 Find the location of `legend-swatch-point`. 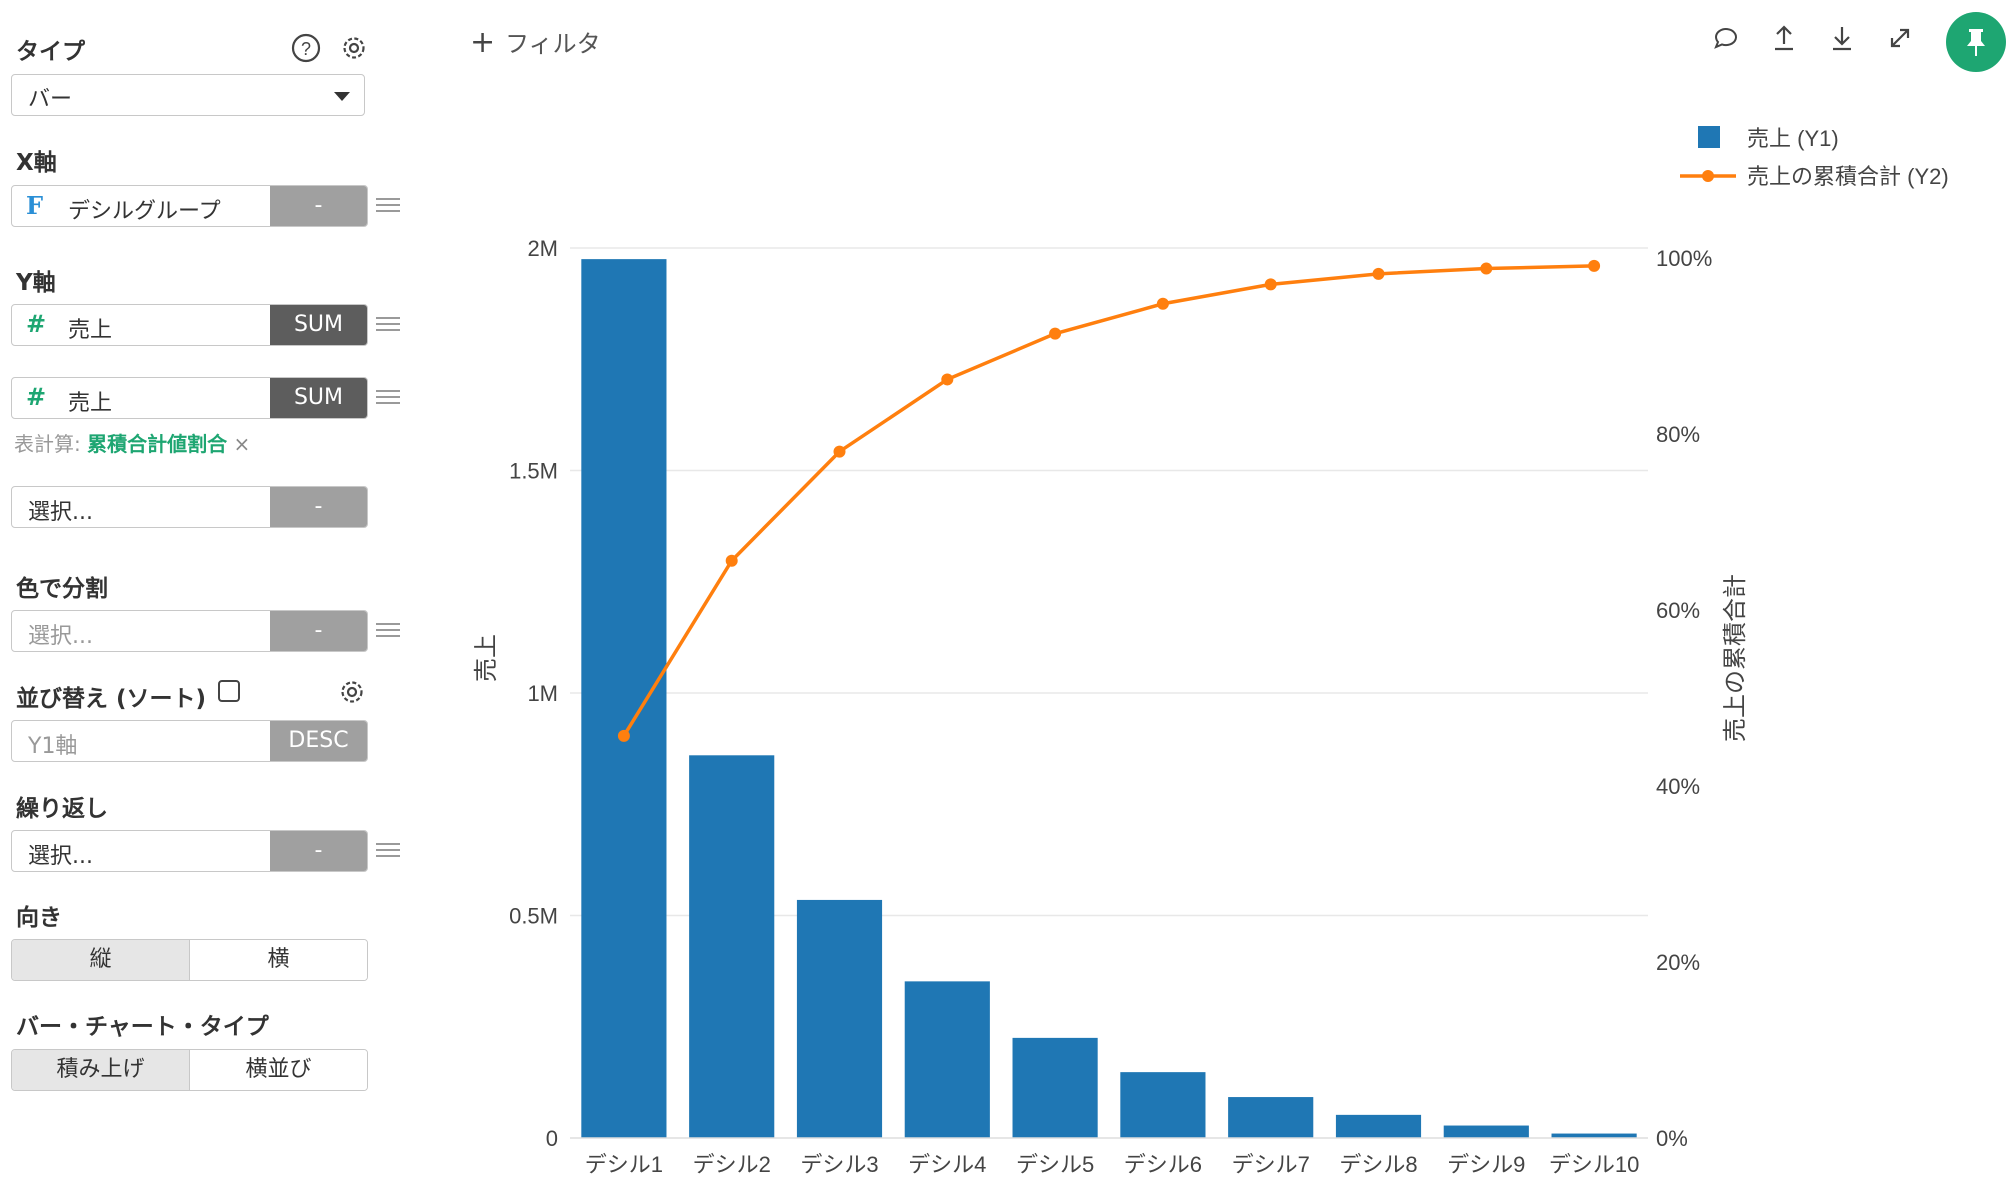

legend-swatch-point is located at coordinates (1708, 176).